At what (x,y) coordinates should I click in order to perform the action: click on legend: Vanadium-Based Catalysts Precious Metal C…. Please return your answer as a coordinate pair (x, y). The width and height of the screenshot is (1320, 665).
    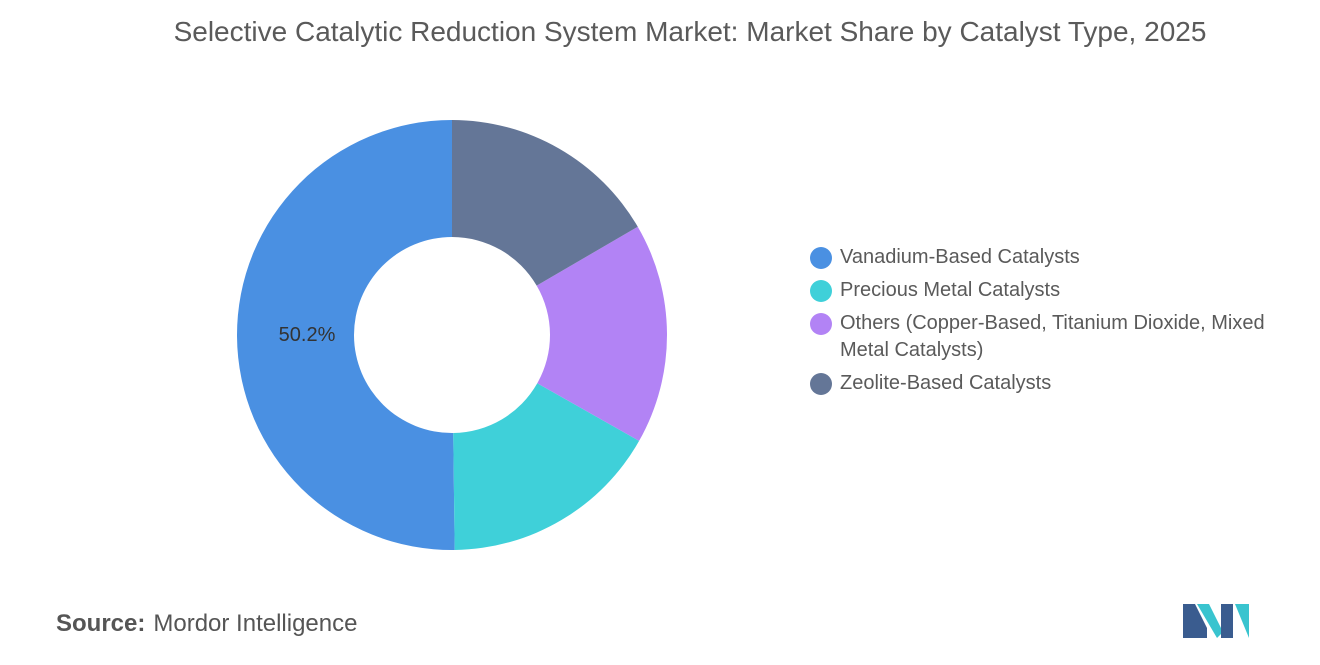
    Looking at the image, I should click on (1045, 323).